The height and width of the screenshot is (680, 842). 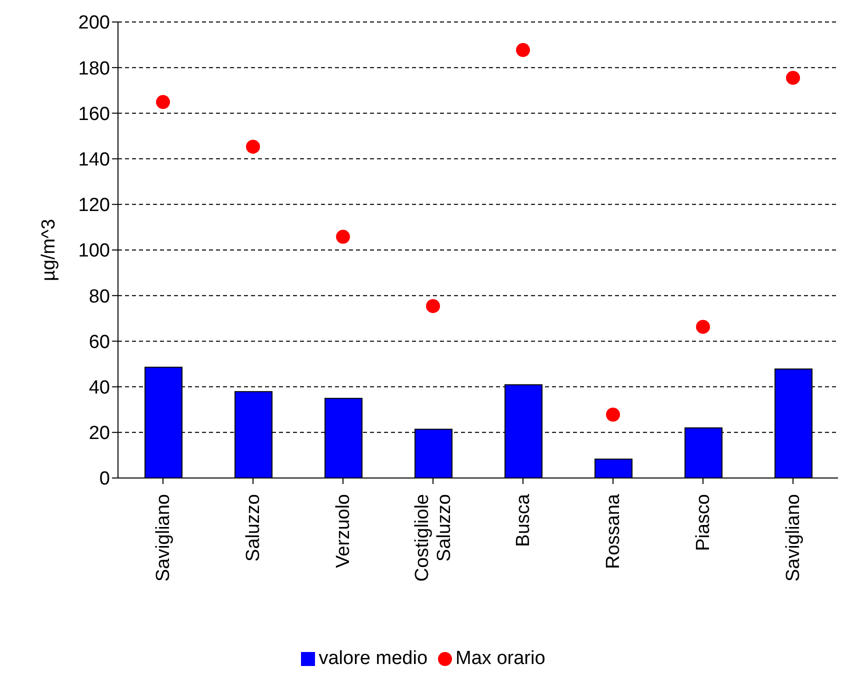 What do you see at coordinates (703, 523) in the screenshot?
I see `x-tick-label: Piasco` at bounding box center [703, 523].